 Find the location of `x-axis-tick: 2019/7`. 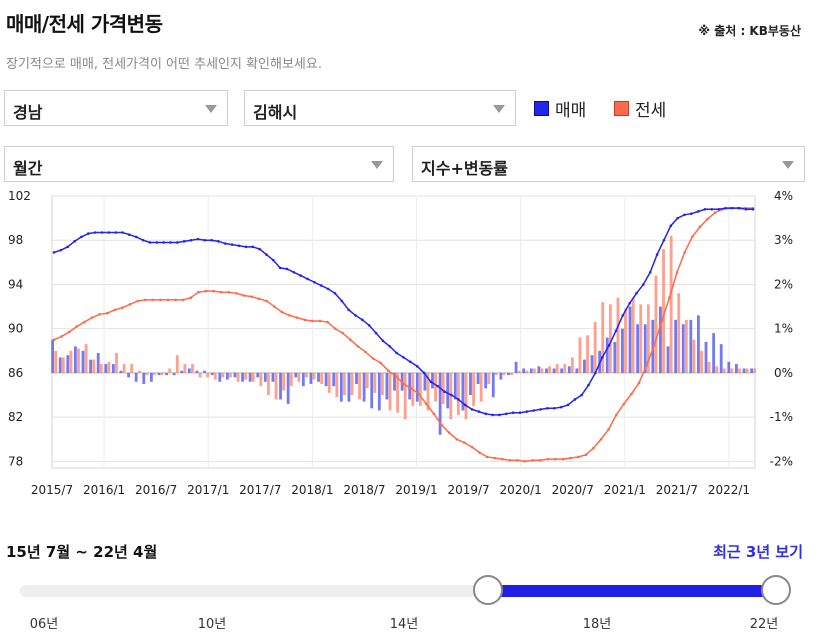

x-axis-tick: 2019/7 is located at coordinates (468, 490).